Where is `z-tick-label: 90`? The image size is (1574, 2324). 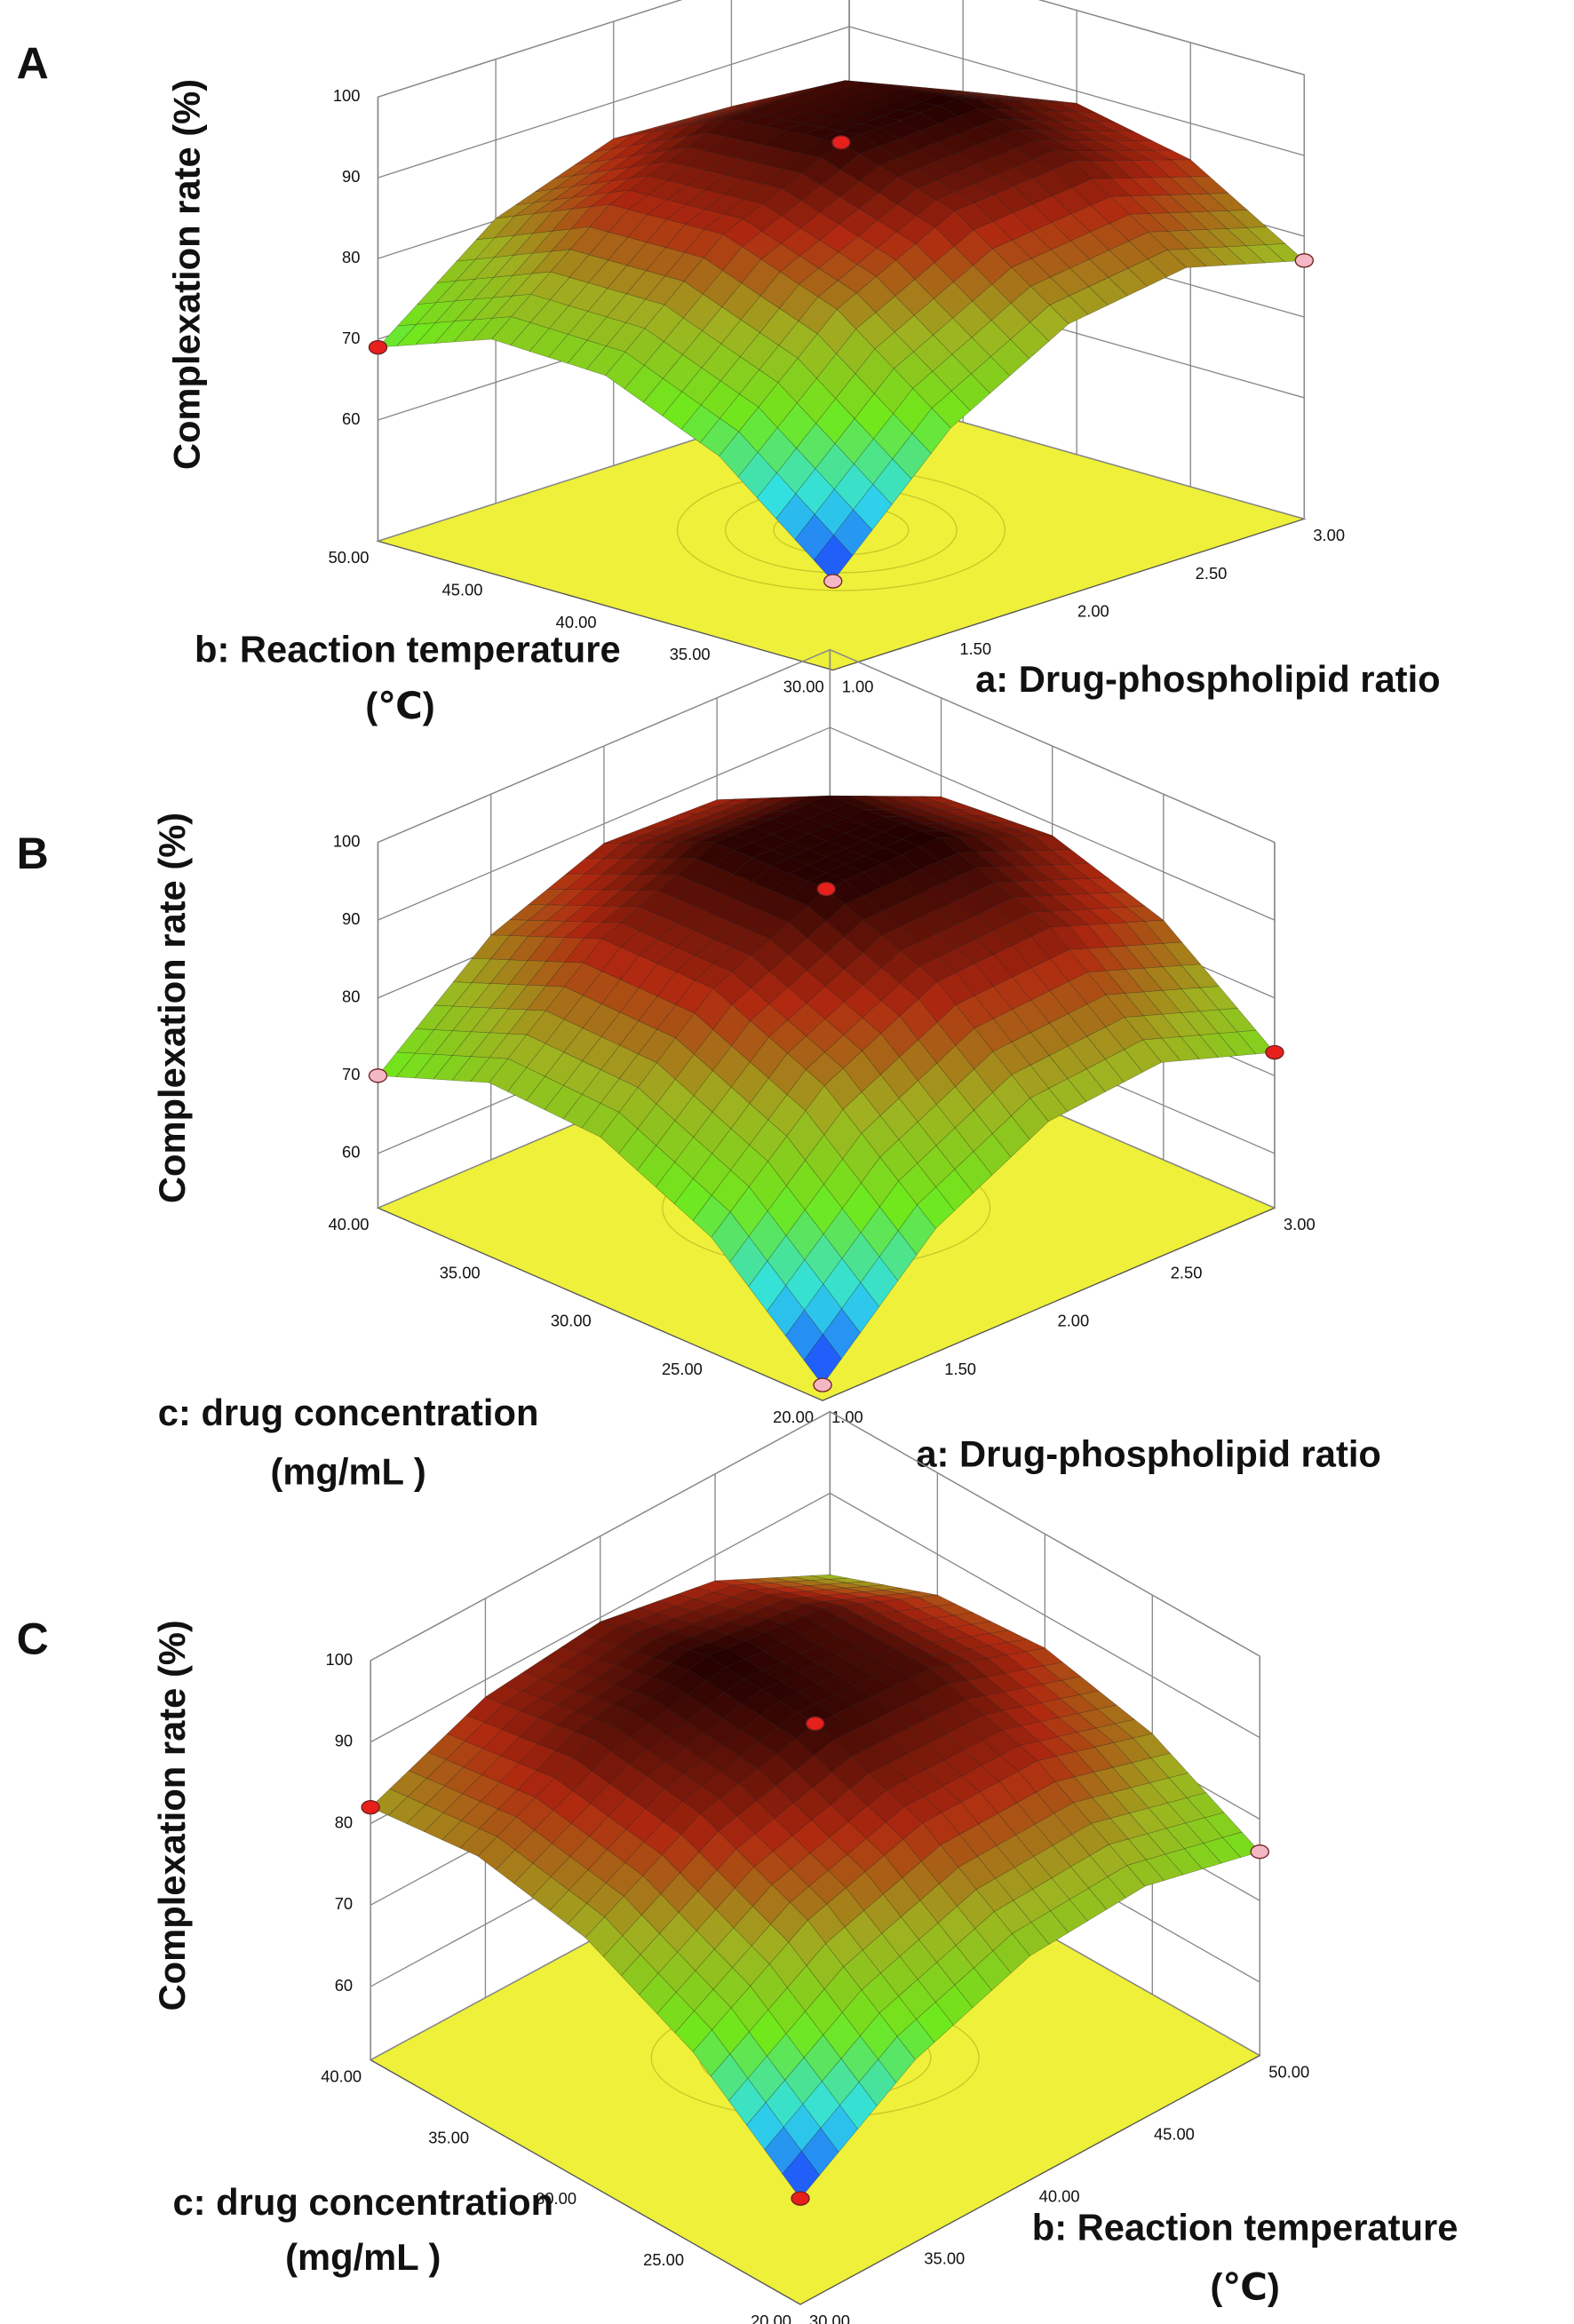 z-tick-label: 90 is located at coordinates (344, 1741).